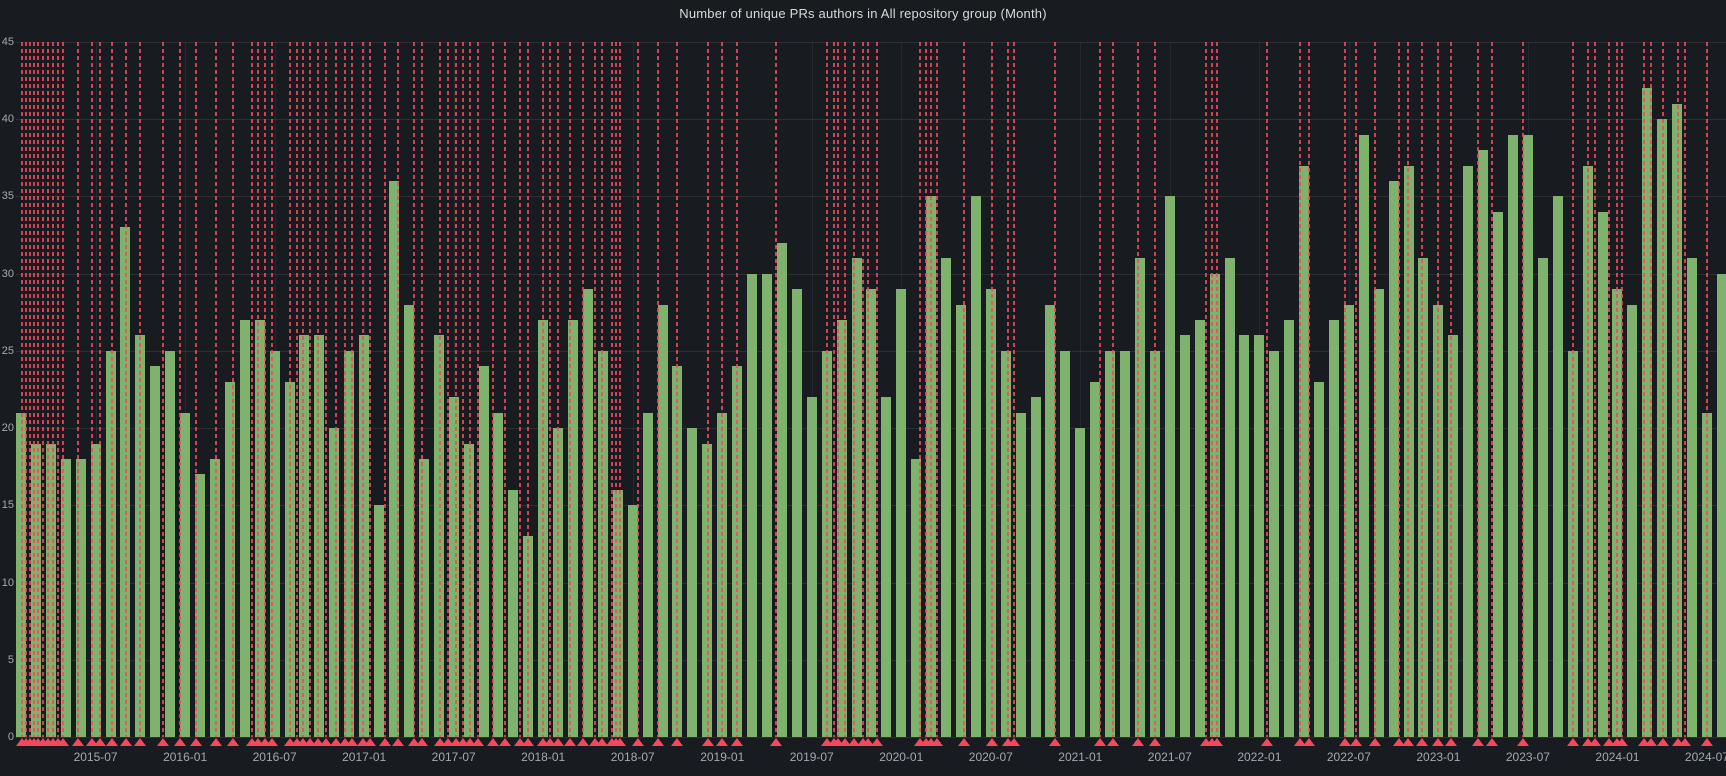  What do you see at coordinates (1205, 389) in the screenshot?
I see `annotation-line` at bounding box center [1205, 389].